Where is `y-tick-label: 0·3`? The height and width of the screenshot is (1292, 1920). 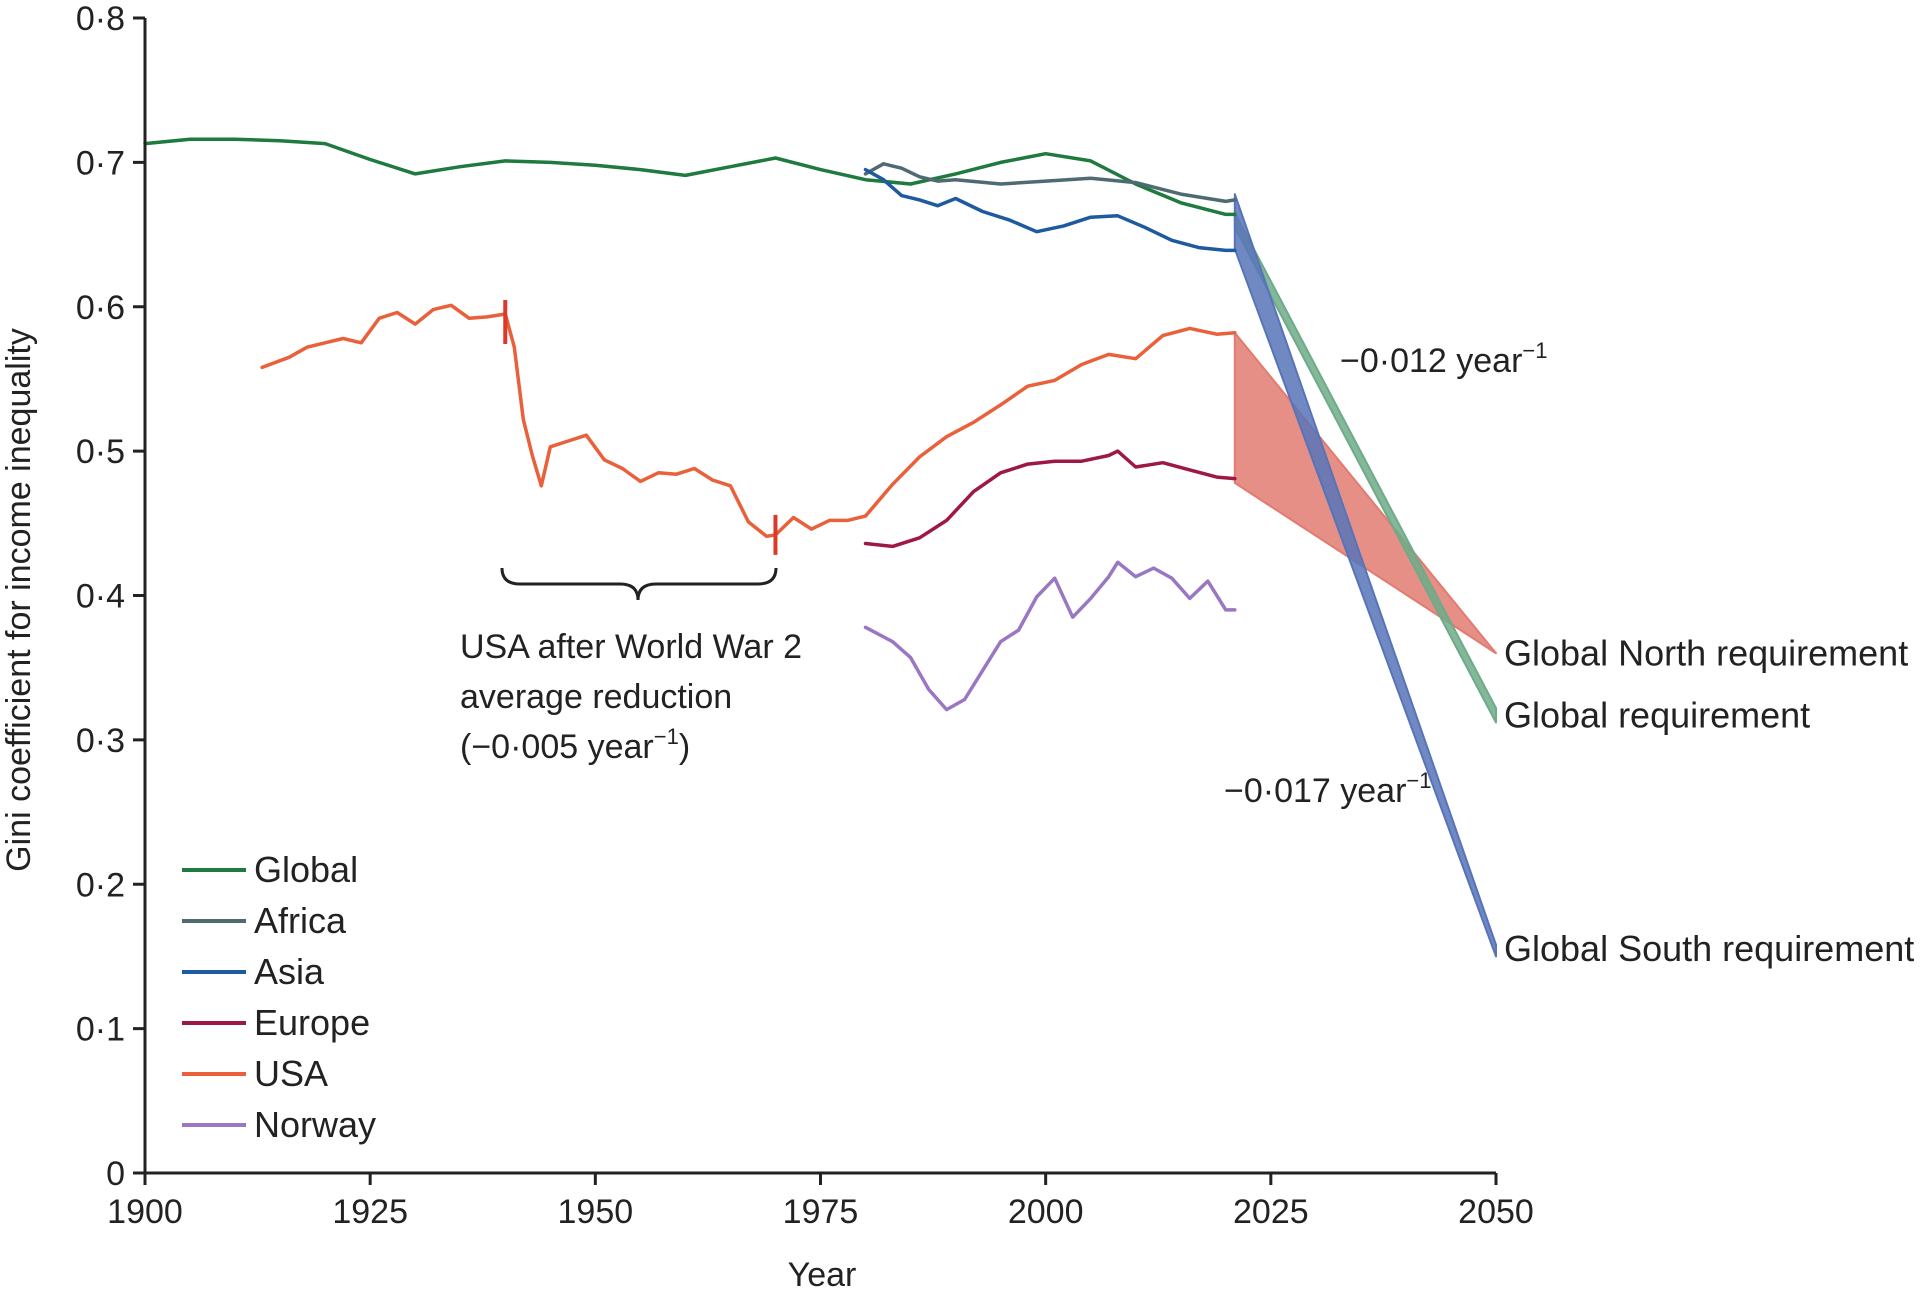 y-tick-label: 0·3 is located at coordinates (100, 741).